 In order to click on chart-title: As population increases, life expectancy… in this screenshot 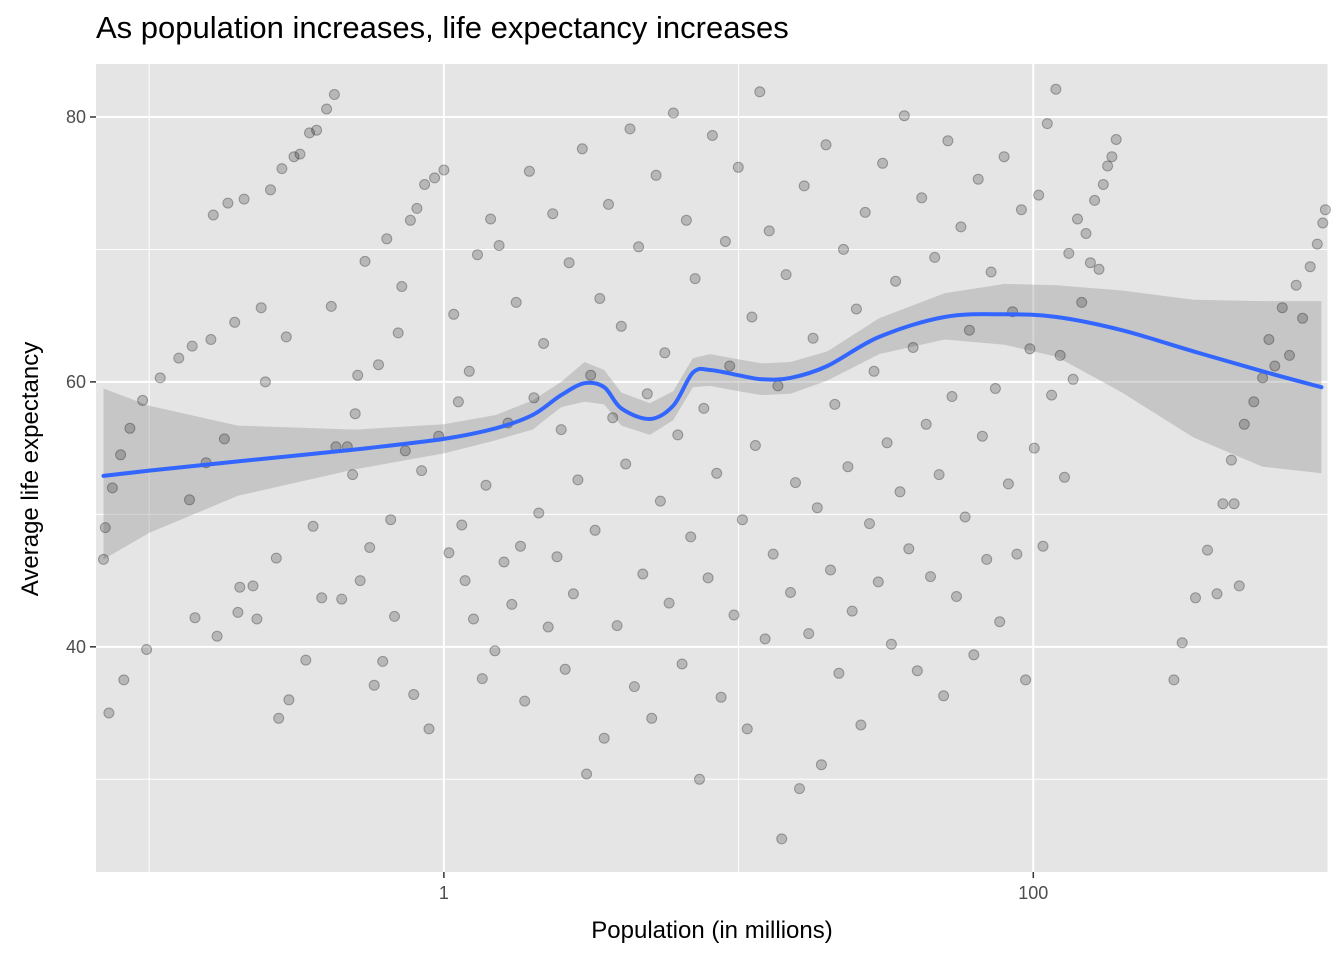, I will do `click(442, 27)`.